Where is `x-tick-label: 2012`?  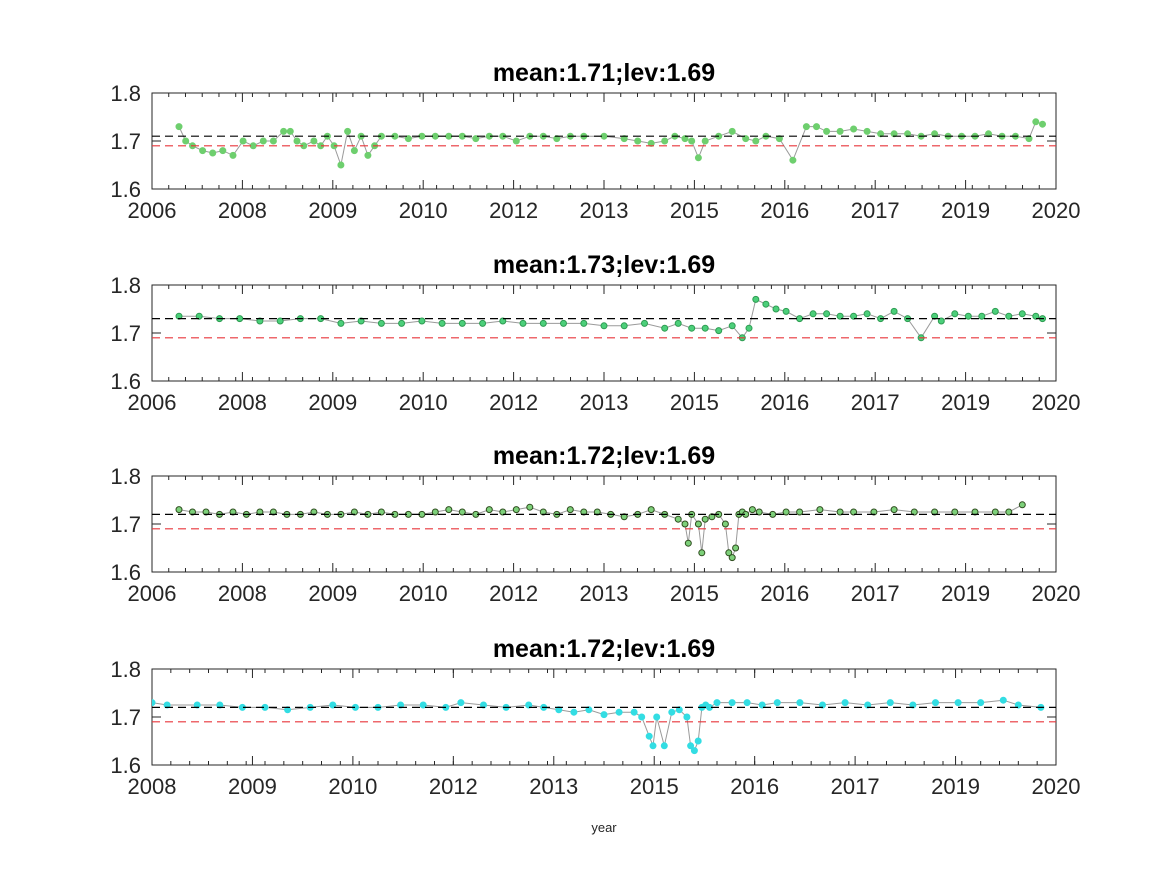 x-tick-label: 2012 is located at coordinates (513, 210).